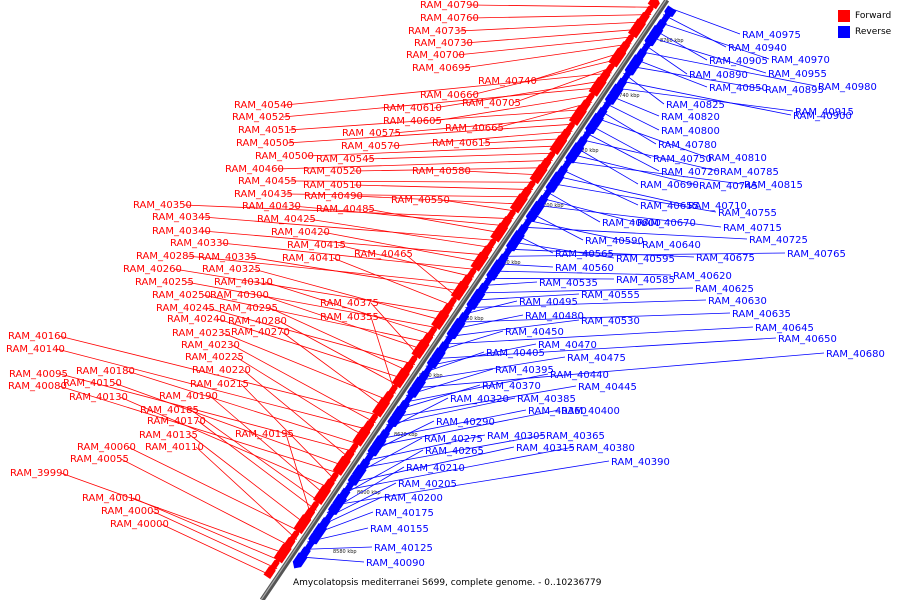 This screenshot has height=600, width=900. What do you see at coordinates (98, 397) in the screenshot?
I see `forward-gene-label: RAM_40130` at bounding box center [98, 397].